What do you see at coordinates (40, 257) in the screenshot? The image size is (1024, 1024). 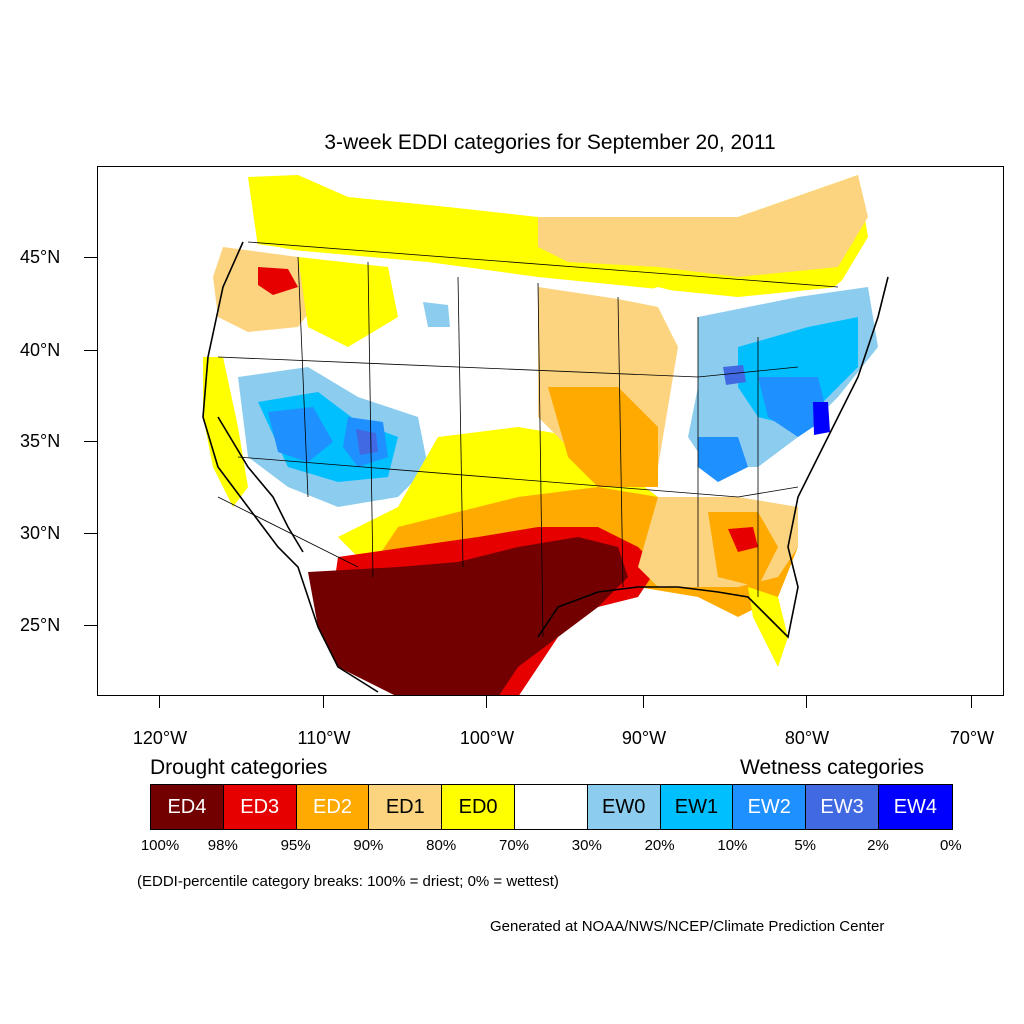 I see `lat-label-45: 45°N` at bounding box center [40, 257].